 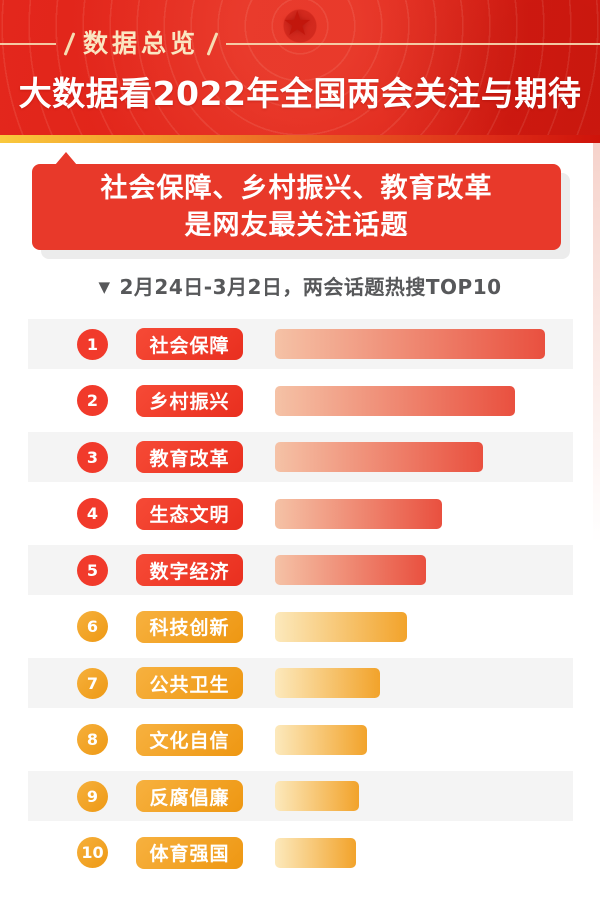 What do you see at coordinates (189, 626) in the screenshot?
I see `topic-label: 科技创新` at bounding box center [189, 626].